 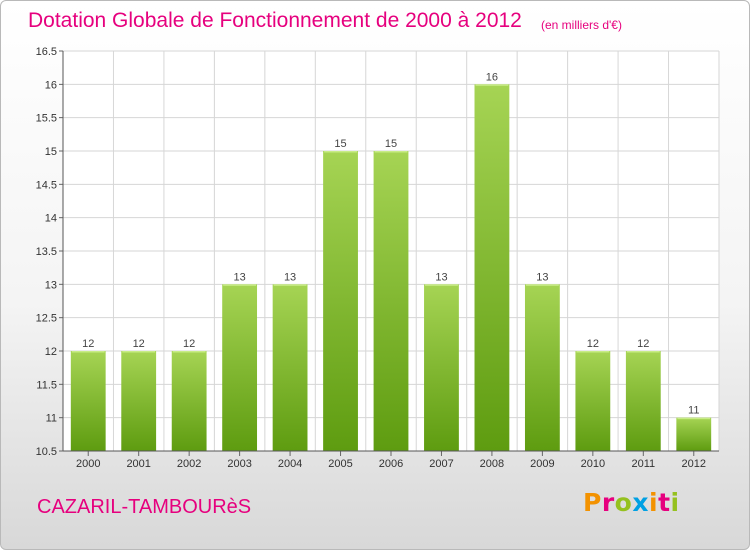 I want to click on y-tick-label: 15.5, so click(x=46, y=119).